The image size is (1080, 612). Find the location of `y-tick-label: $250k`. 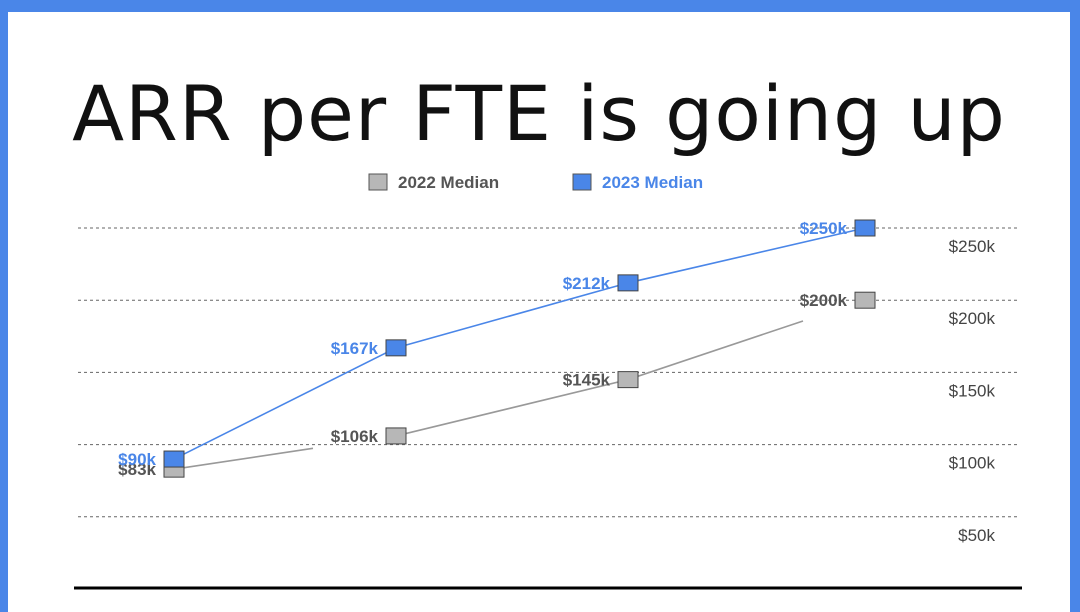

y-tick-label: $250k is located at coordinates (972, 246).